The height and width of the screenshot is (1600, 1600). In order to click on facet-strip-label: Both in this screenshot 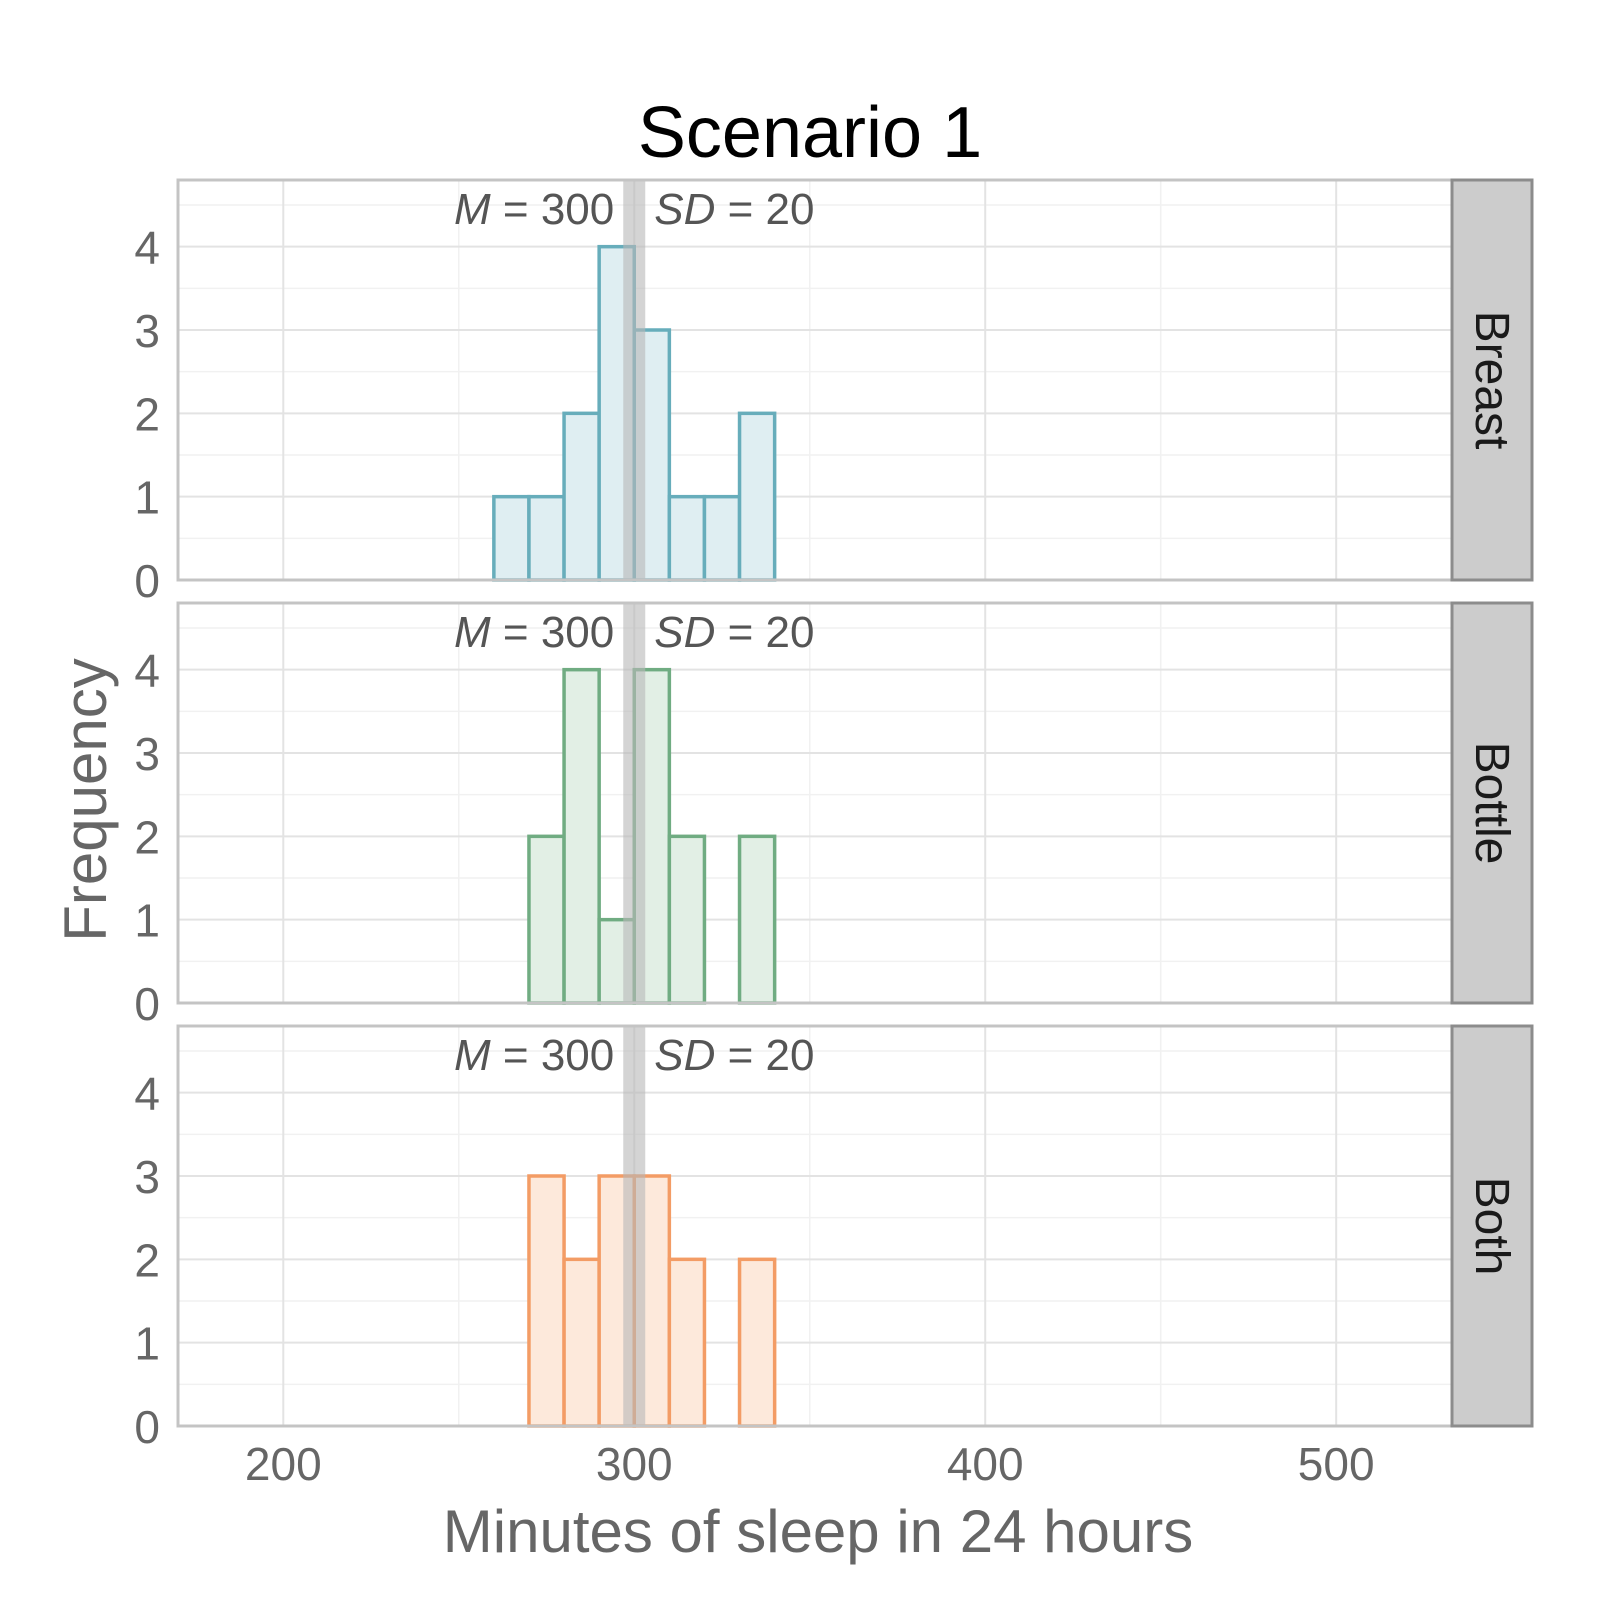, I will do `click(1491, 1226)`.